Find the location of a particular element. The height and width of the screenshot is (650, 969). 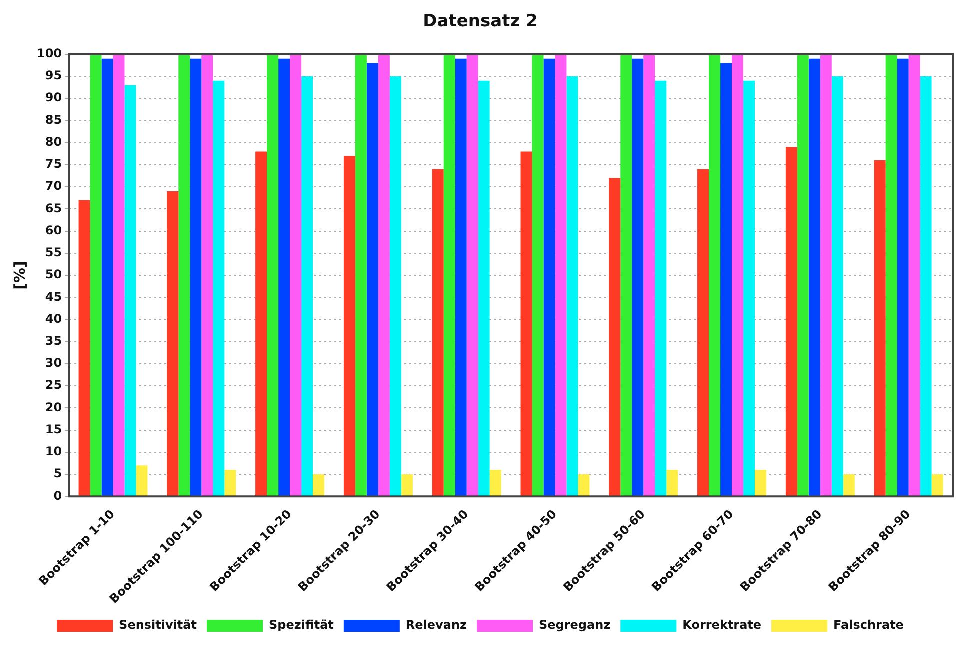

y-tick-label: 40 is located at coordinates (53, 319).